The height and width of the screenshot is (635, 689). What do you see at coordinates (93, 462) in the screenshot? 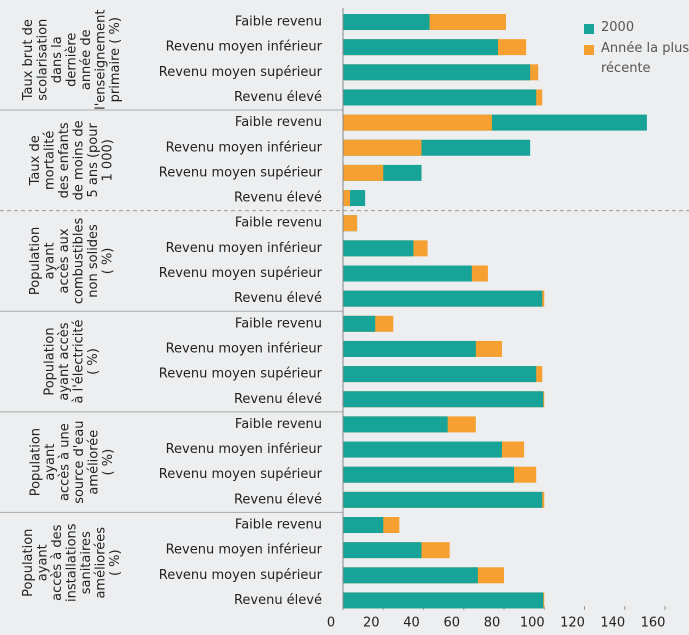
I see `group-label: améliorée` at bounding box center [93, 462].